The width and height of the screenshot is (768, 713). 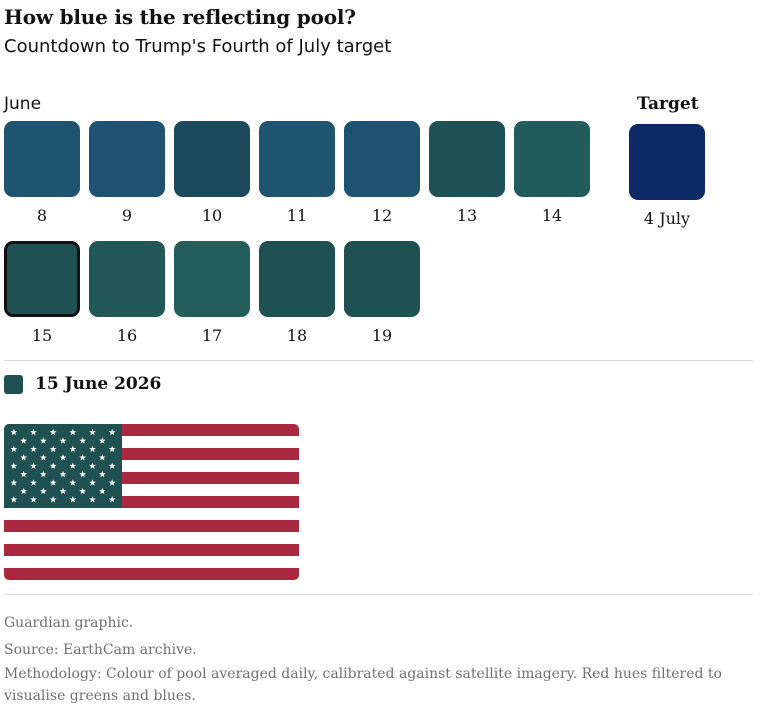 I want to click on source-text: Source: EarthCam archive., so click(x=100, y=650).